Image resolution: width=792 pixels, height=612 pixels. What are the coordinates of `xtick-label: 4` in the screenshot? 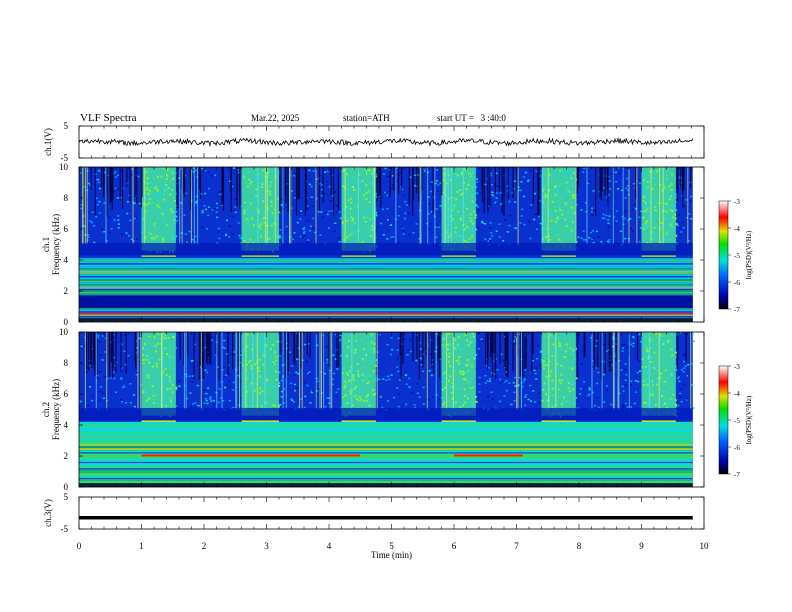 It's located at (329, 546).